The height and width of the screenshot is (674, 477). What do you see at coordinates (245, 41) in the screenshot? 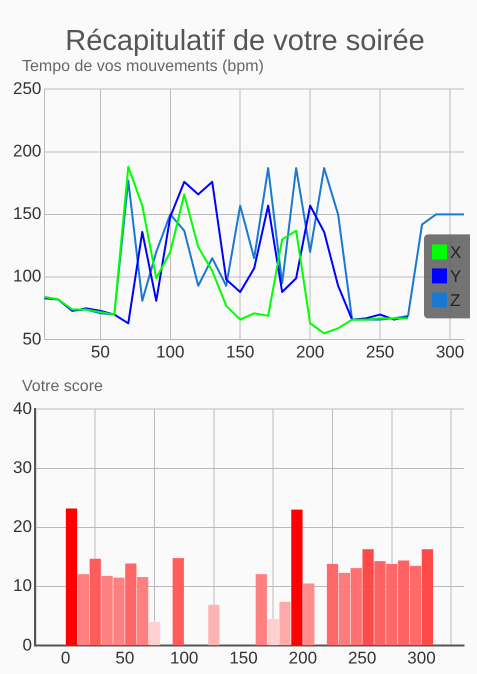
I see `chart-title: Récapitulatif de votre soirée` at bounding box center [245, 41].